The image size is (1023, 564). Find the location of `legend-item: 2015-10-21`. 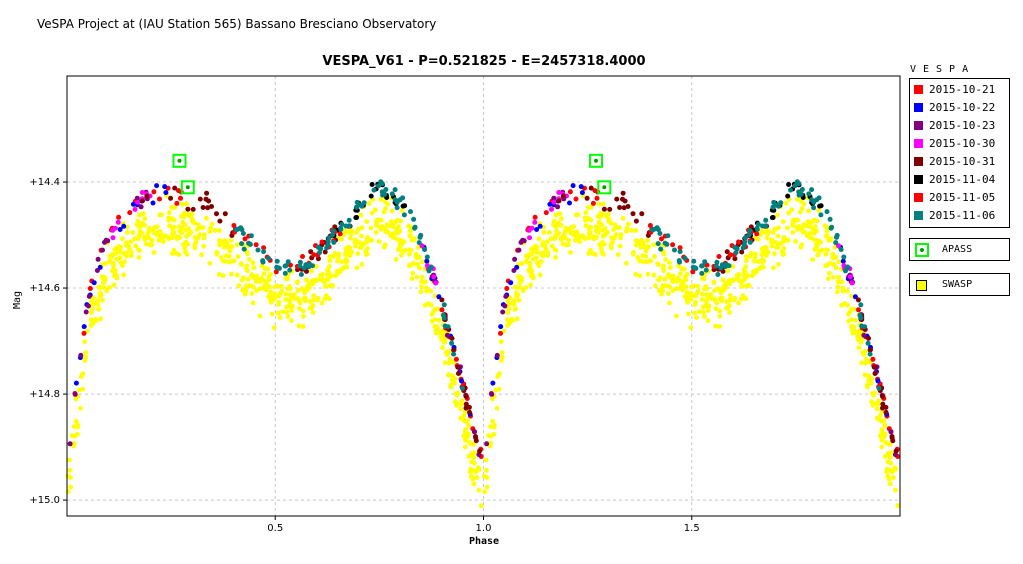

legend-item: 2015-10-21 is located at coordinates (954, 90).